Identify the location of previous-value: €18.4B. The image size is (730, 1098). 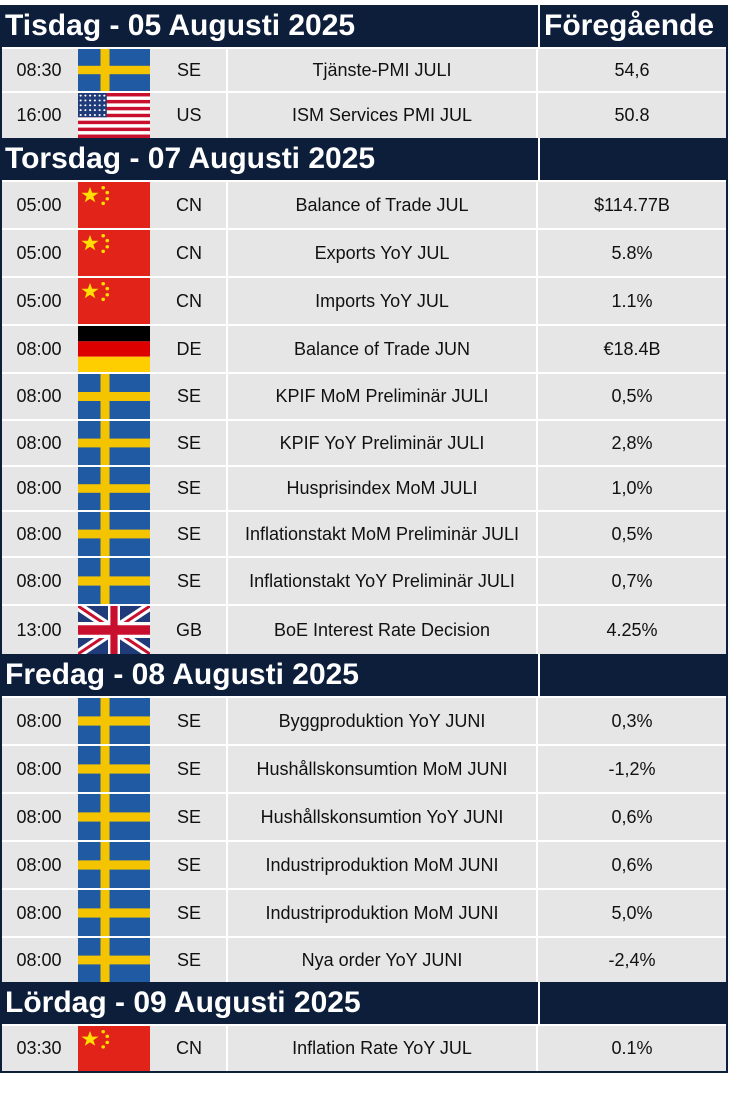
(632, 348).